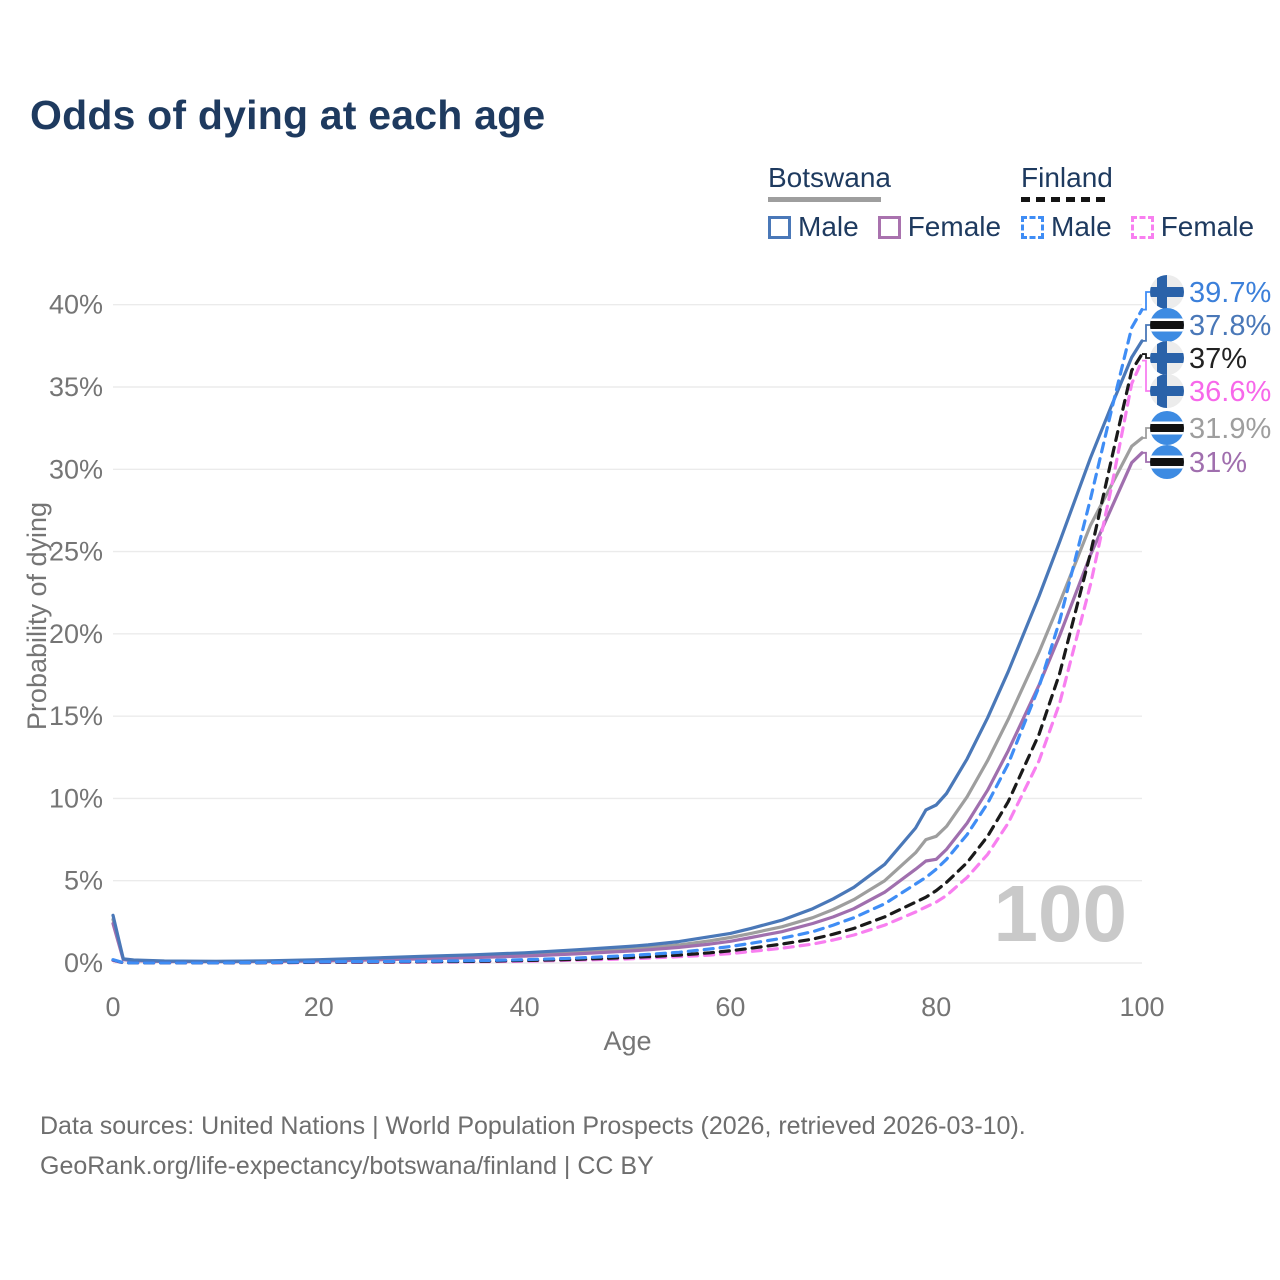 The image size is (1280, 1280). I want to click on finland-female-swatch-icon, so click(1142, 227).